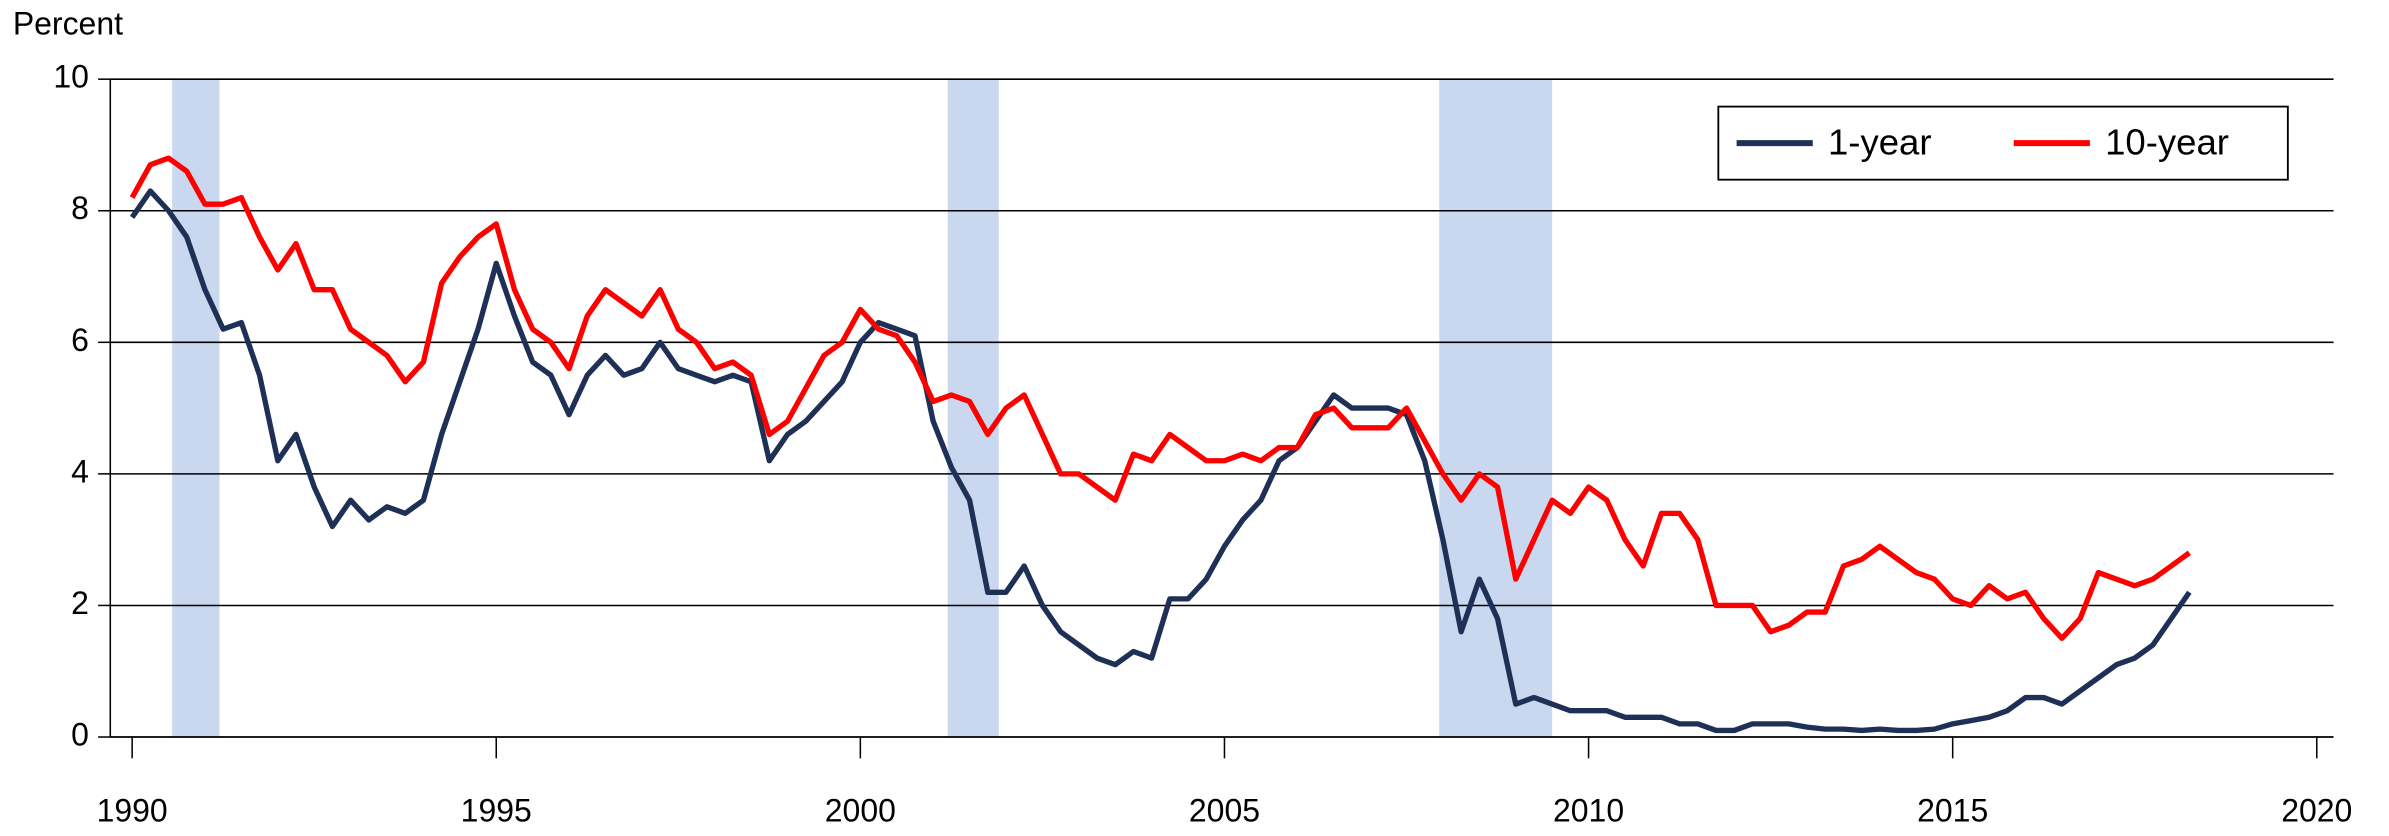 The image size is (2389, 836). I want to click on x-tick-label: 2000, so click(860, 811).